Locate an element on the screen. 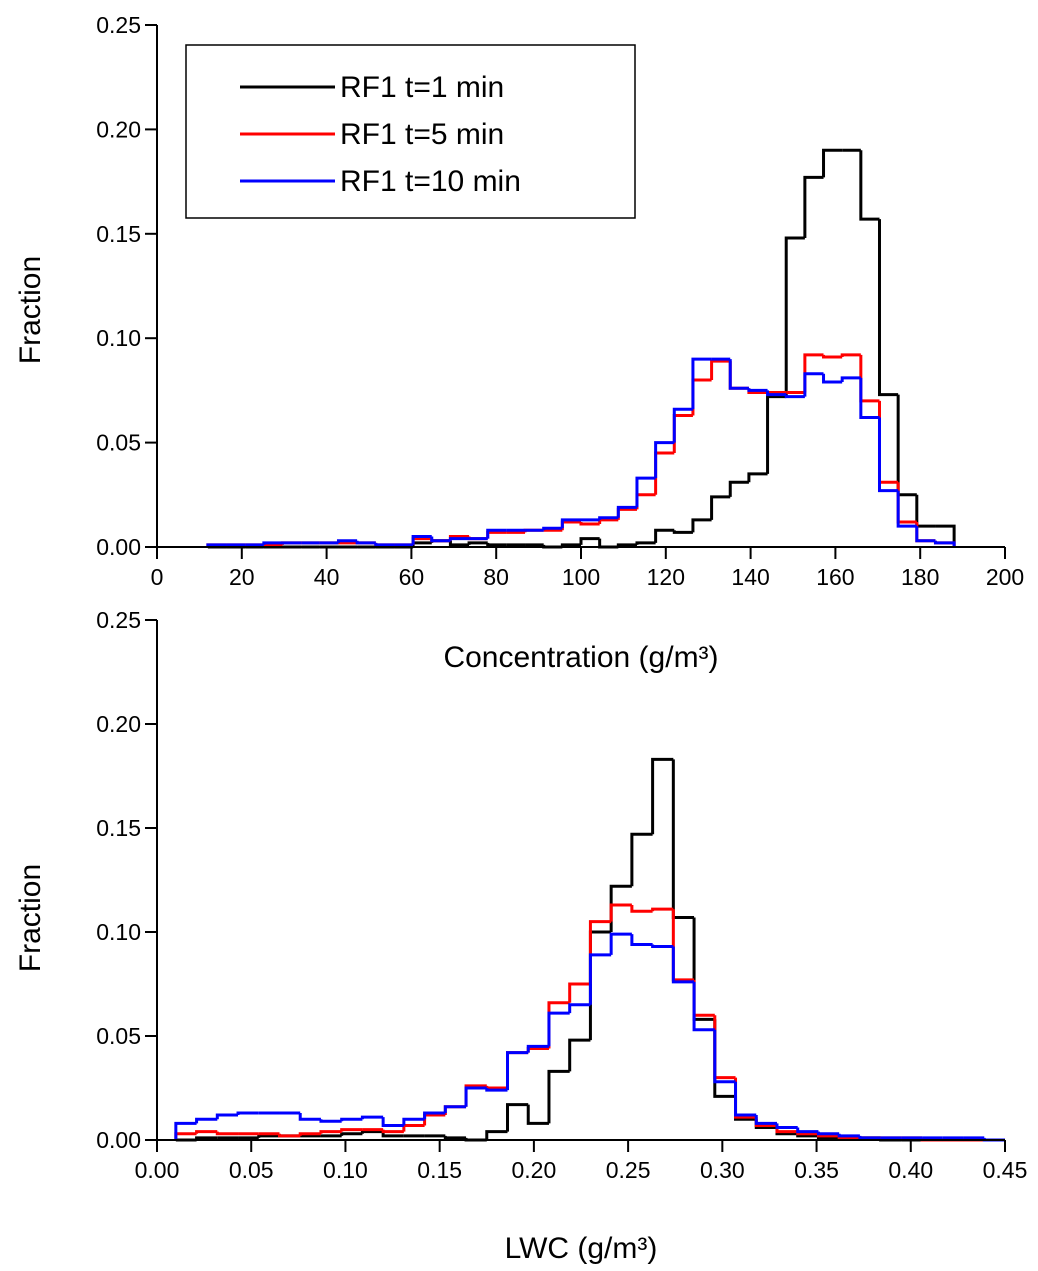  x-tick-label: 80 is located at coordinates (496, 577).